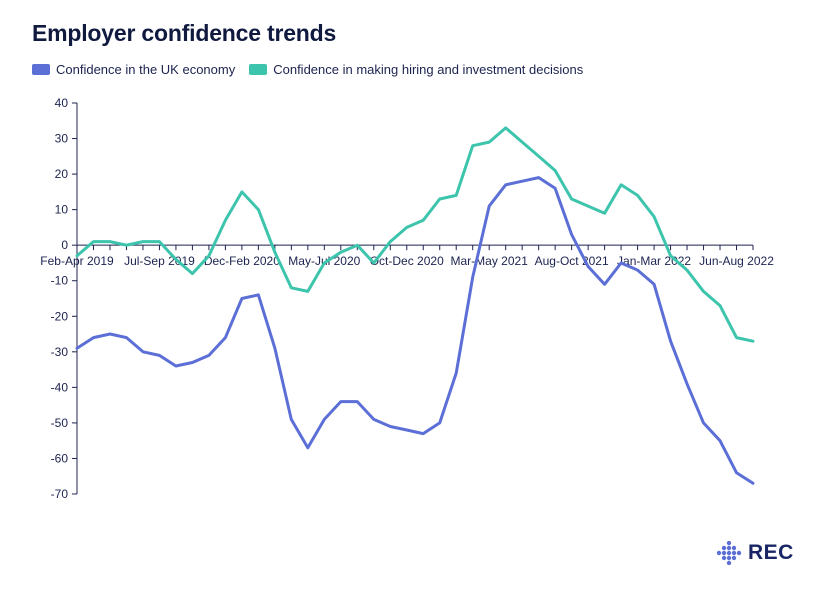 Image resolution: width=819 pixels, height=595 pixels. I want to click on legend-label-uk-economy: Confidence in the UK economy, so click(146, 69).